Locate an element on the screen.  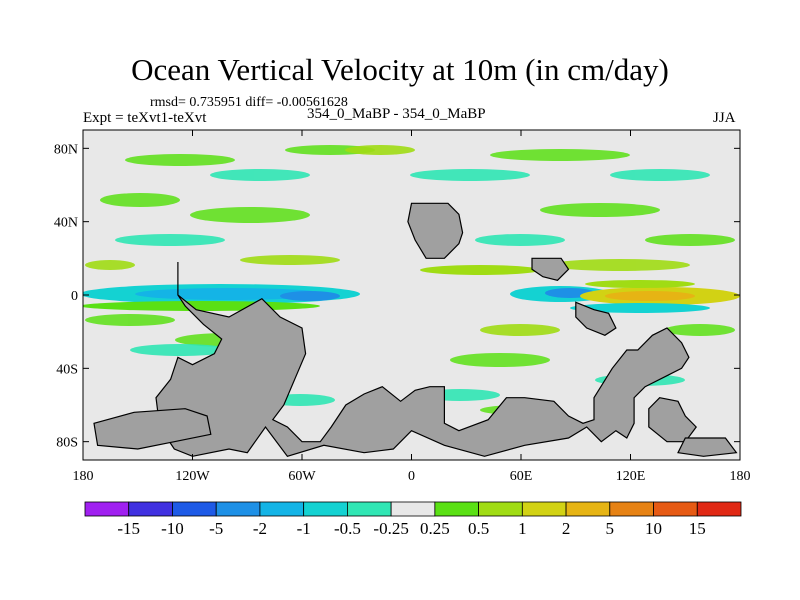
cases-label: 354_0_MaBP - 354_0_MaBP is located at coordinates (396, 114).